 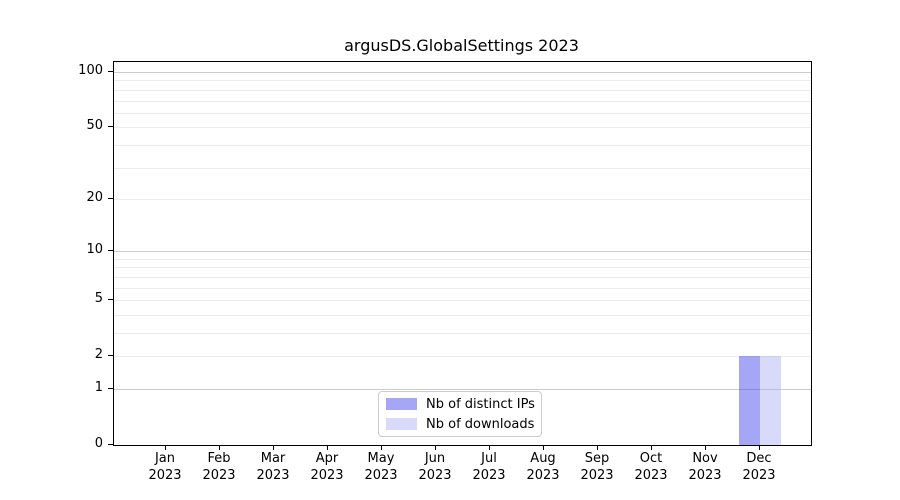 What do you see at coordinates (327, 458) in the screenshot?
I see `x-tick-month: Apr` at bounding box center [327, 458].